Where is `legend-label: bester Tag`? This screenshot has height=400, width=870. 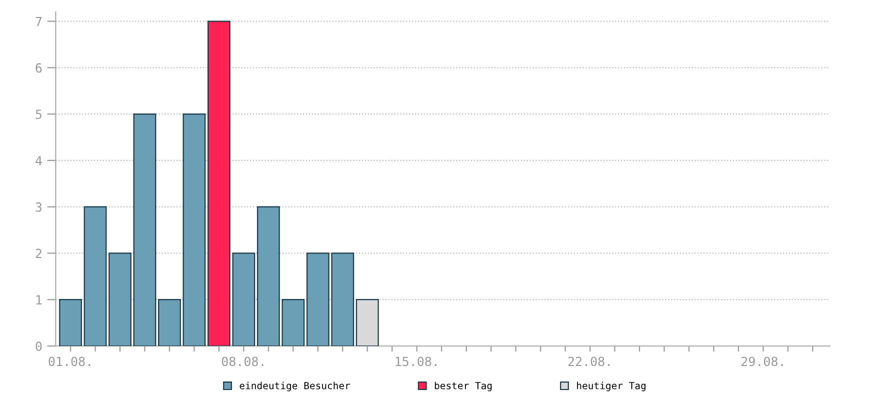
legend-label: bester Tag is located at coordinates (463, 387).